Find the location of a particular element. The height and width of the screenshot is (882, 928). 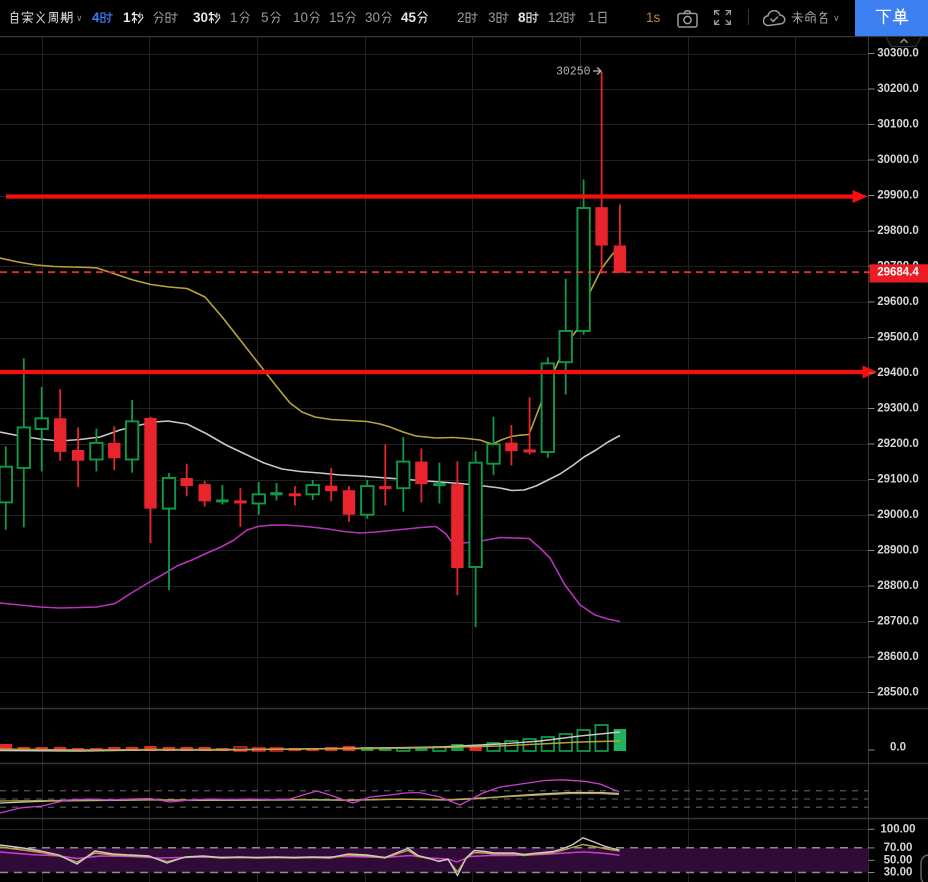

svg-text: 50.00 is located at coordinates (898, 860).